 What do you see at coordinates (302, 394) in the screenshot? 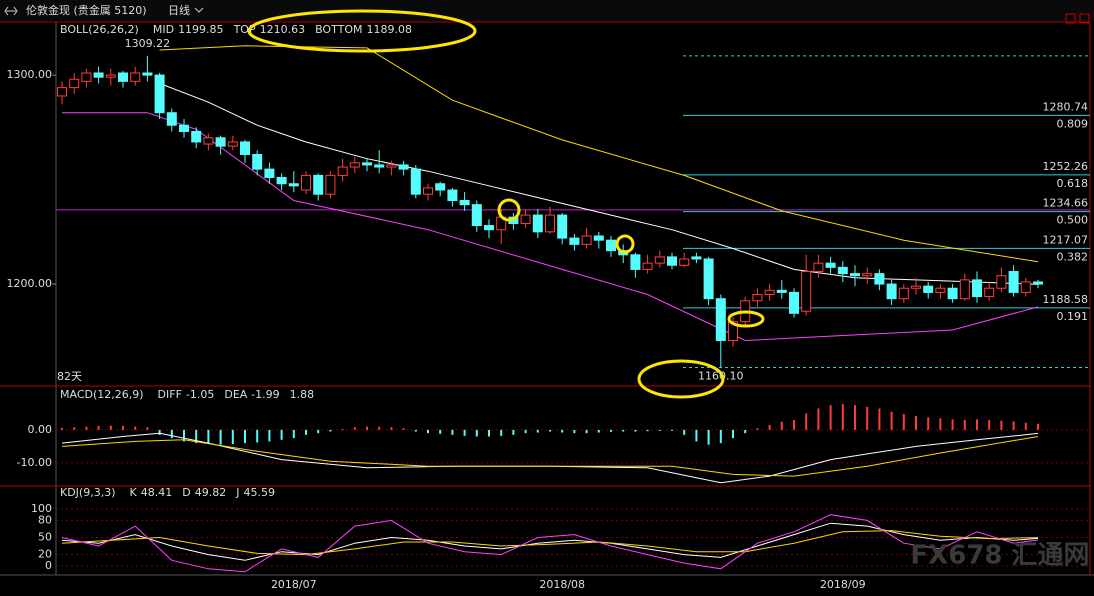
I see `legend-item: 1.88` at bounding box center [302, 394].